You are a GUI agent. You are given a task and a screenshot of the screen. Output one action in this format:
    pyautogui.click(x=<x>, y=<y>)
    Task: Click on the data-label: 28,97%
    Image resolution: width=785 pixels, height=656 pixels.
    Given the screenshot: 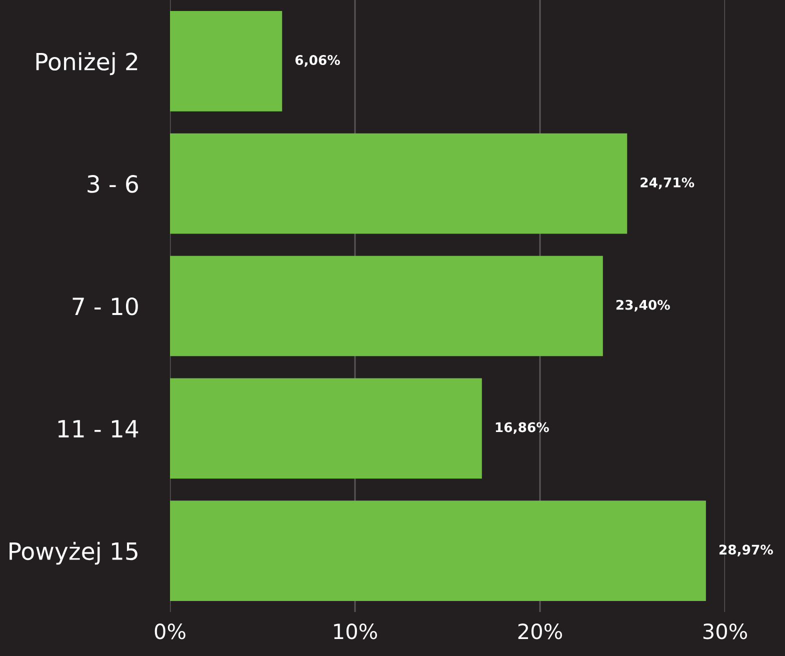 What is the action you would take?
    pyautogui.click(x=746, y=550)
    